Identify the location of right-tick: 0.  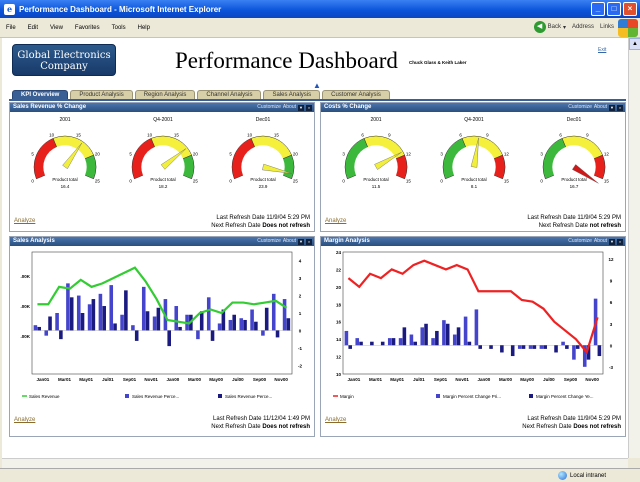
(300, 330).